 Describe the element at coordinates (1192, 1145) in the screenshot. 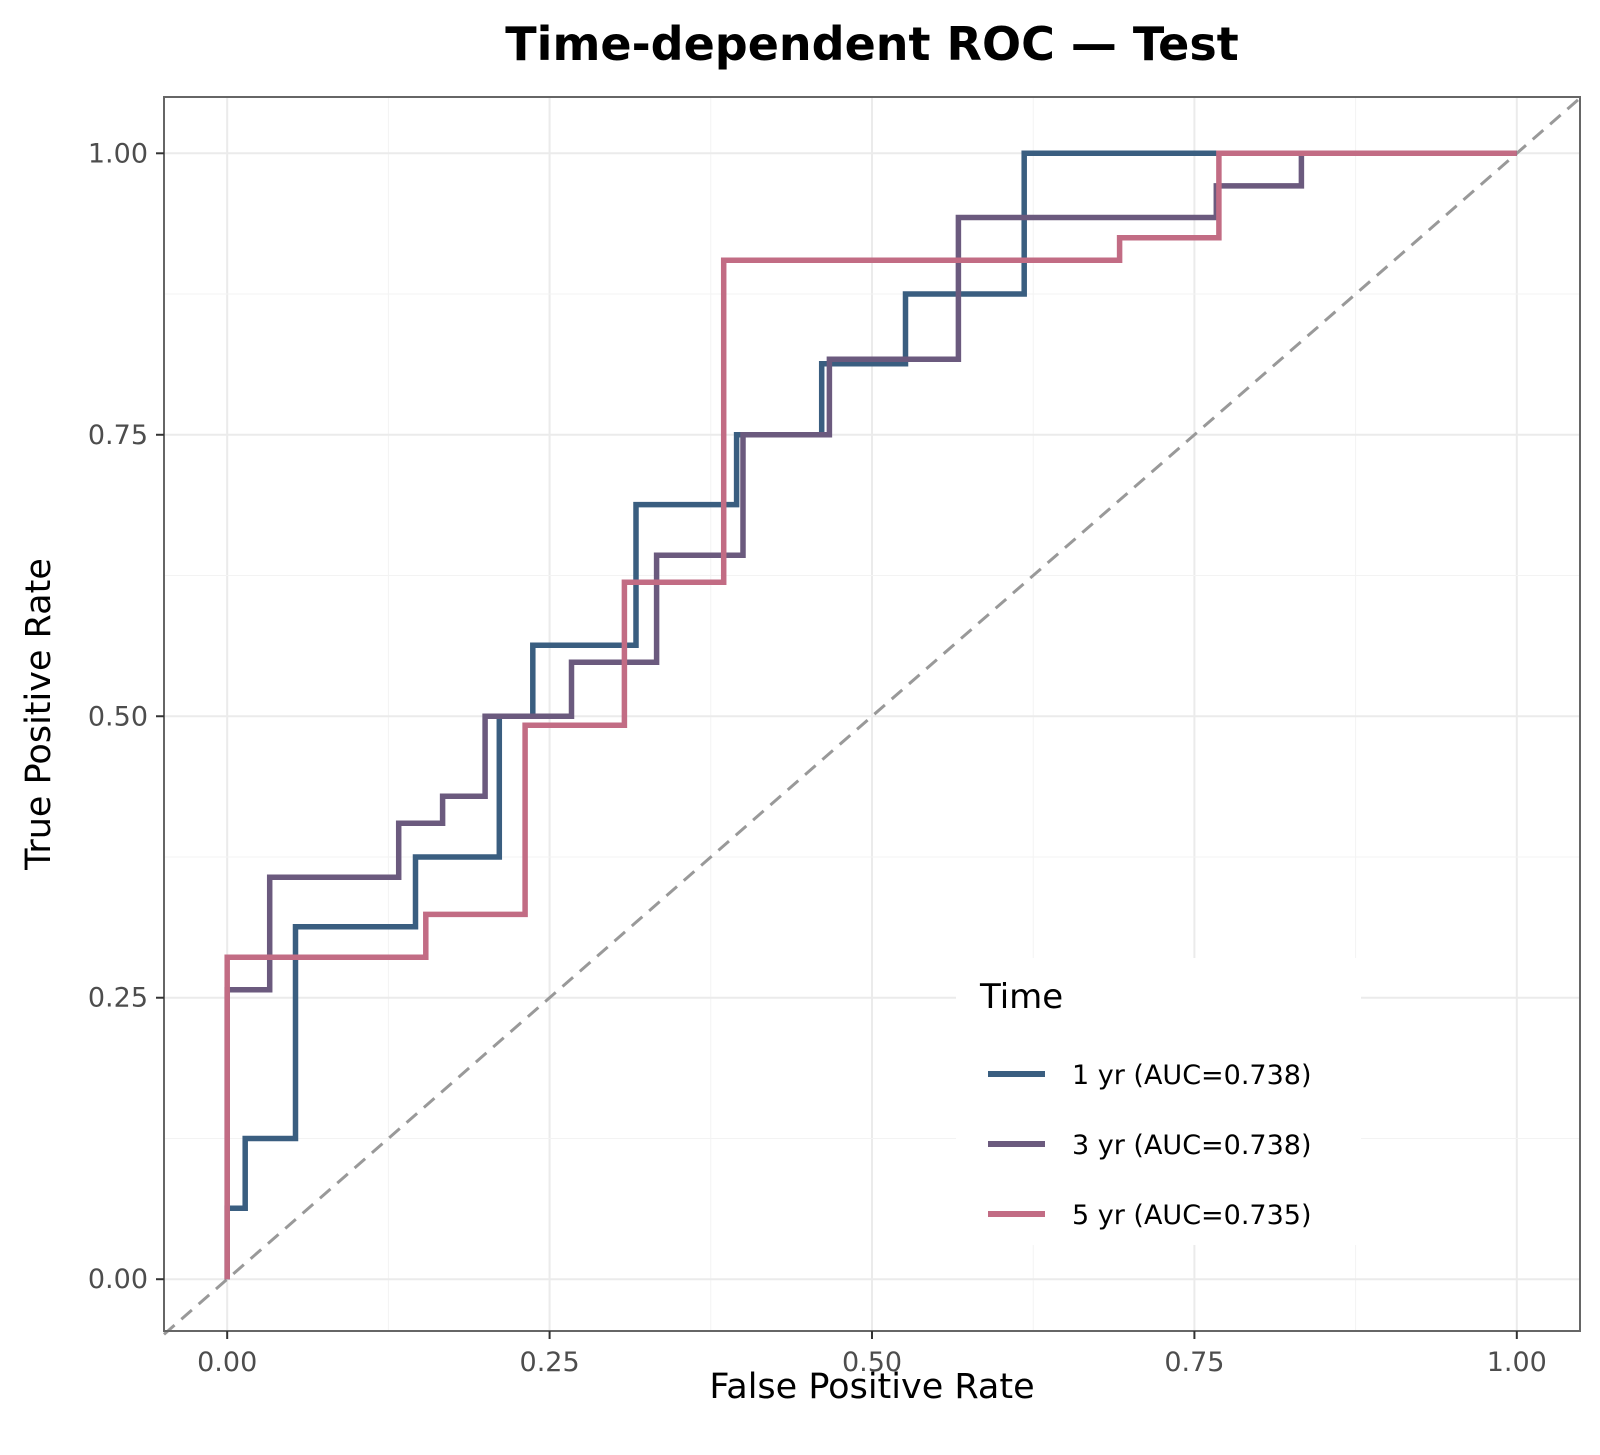

I see `legend-label-2: 3 yr (AUC=0.738)` at that location.